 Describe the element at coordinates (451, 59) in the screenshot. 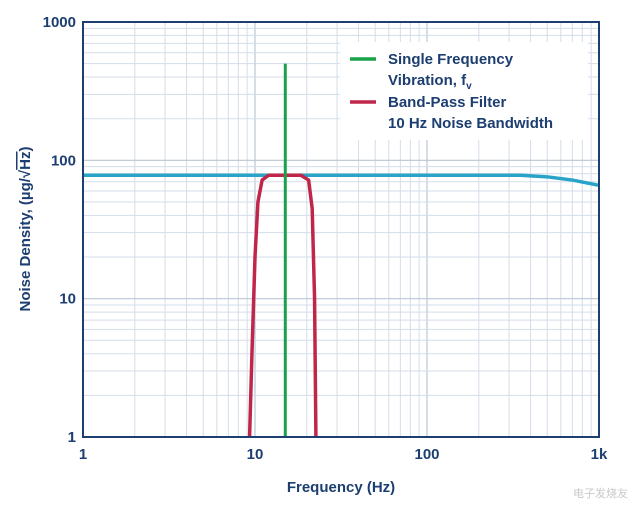

I see `legend-label-vibration-line1: Single Frequency` at that location.